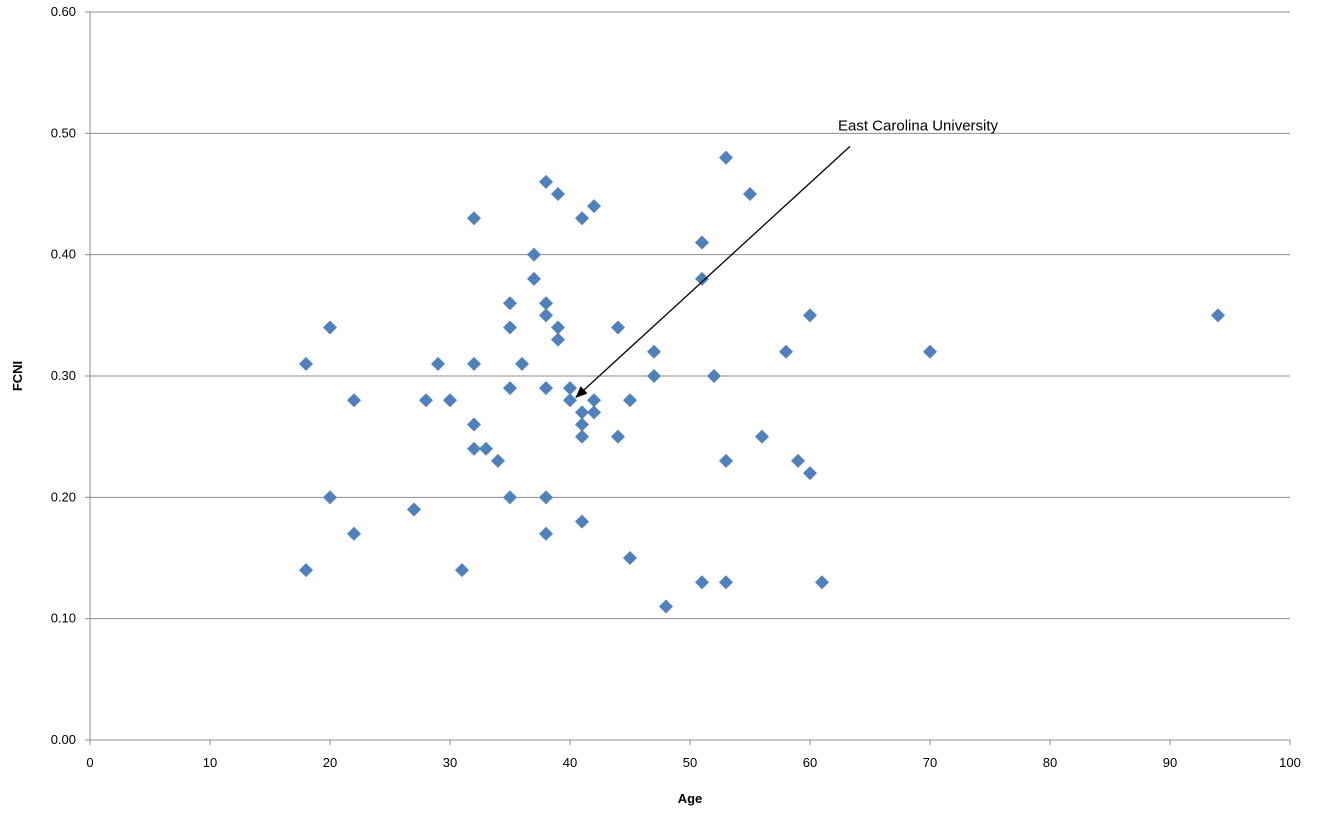 The height and width of the screenshot is (820, 1320). What do you see at coordinates (918, 125) in the screenshot?
I see `annotation-label: East Carolina University` at bounding box center [918, 125].